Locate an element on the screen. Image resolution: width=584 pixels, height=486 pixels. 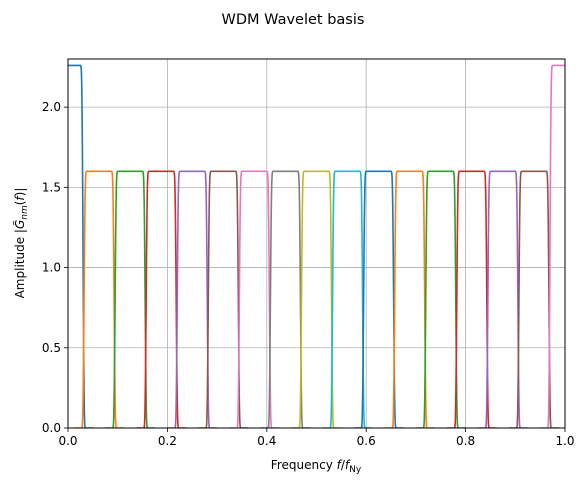
x-tick-label: 1.0 is located at coordinates (564, 441).